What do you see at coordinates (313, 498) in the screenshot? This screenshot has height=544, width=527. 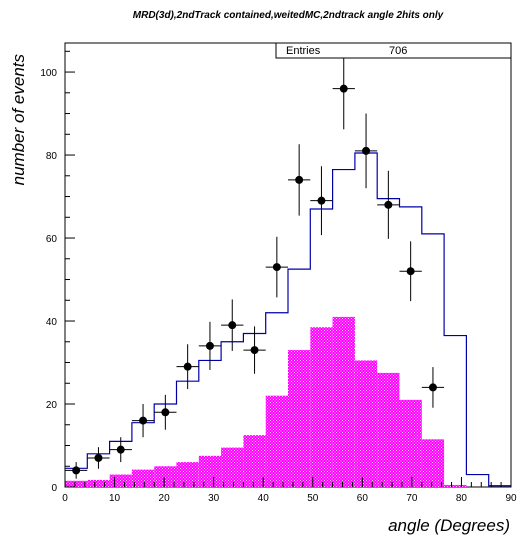 I see `x-tick-label: 50` at bounding box center [313, 498].